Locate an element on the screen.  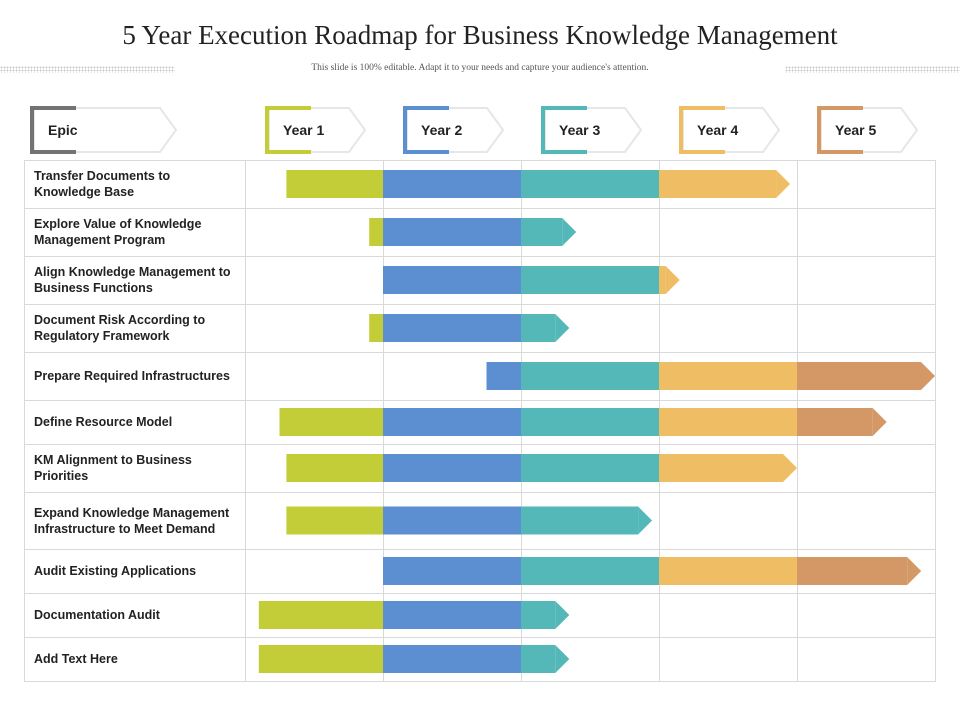
year-5-header: Year 5 is located at coordinates (868, 130).